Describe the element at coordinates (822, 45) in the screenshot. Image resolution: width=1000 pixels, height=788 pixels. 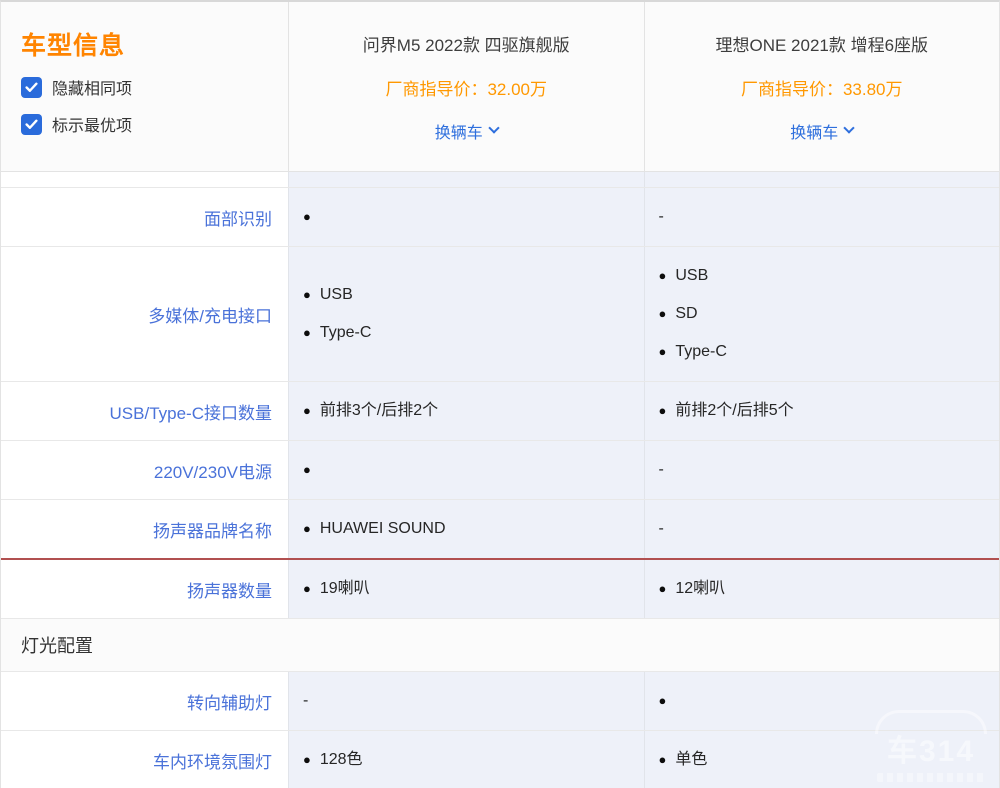
I see `car-name: 理想ONE 2021款 增程6座版` at that location.